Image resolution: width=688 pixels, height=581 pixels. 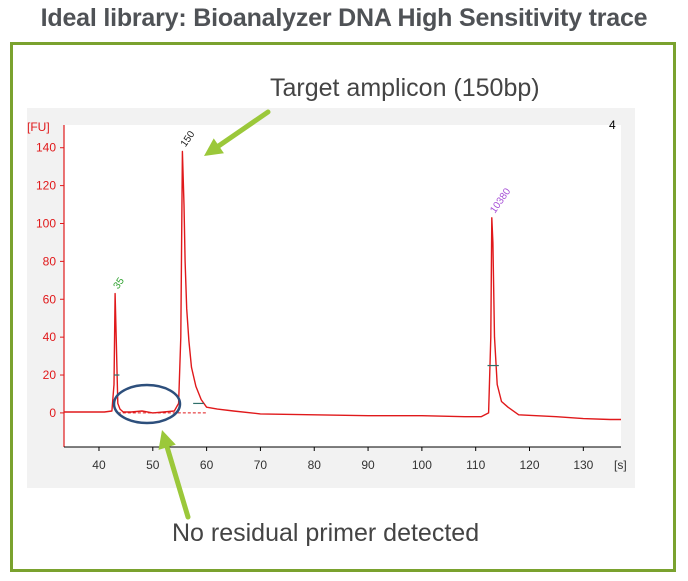 What do you see at coordinates (207, 465) in the screenshot?
I see `x-tick-label: 60` at bounding box center [207, 465].